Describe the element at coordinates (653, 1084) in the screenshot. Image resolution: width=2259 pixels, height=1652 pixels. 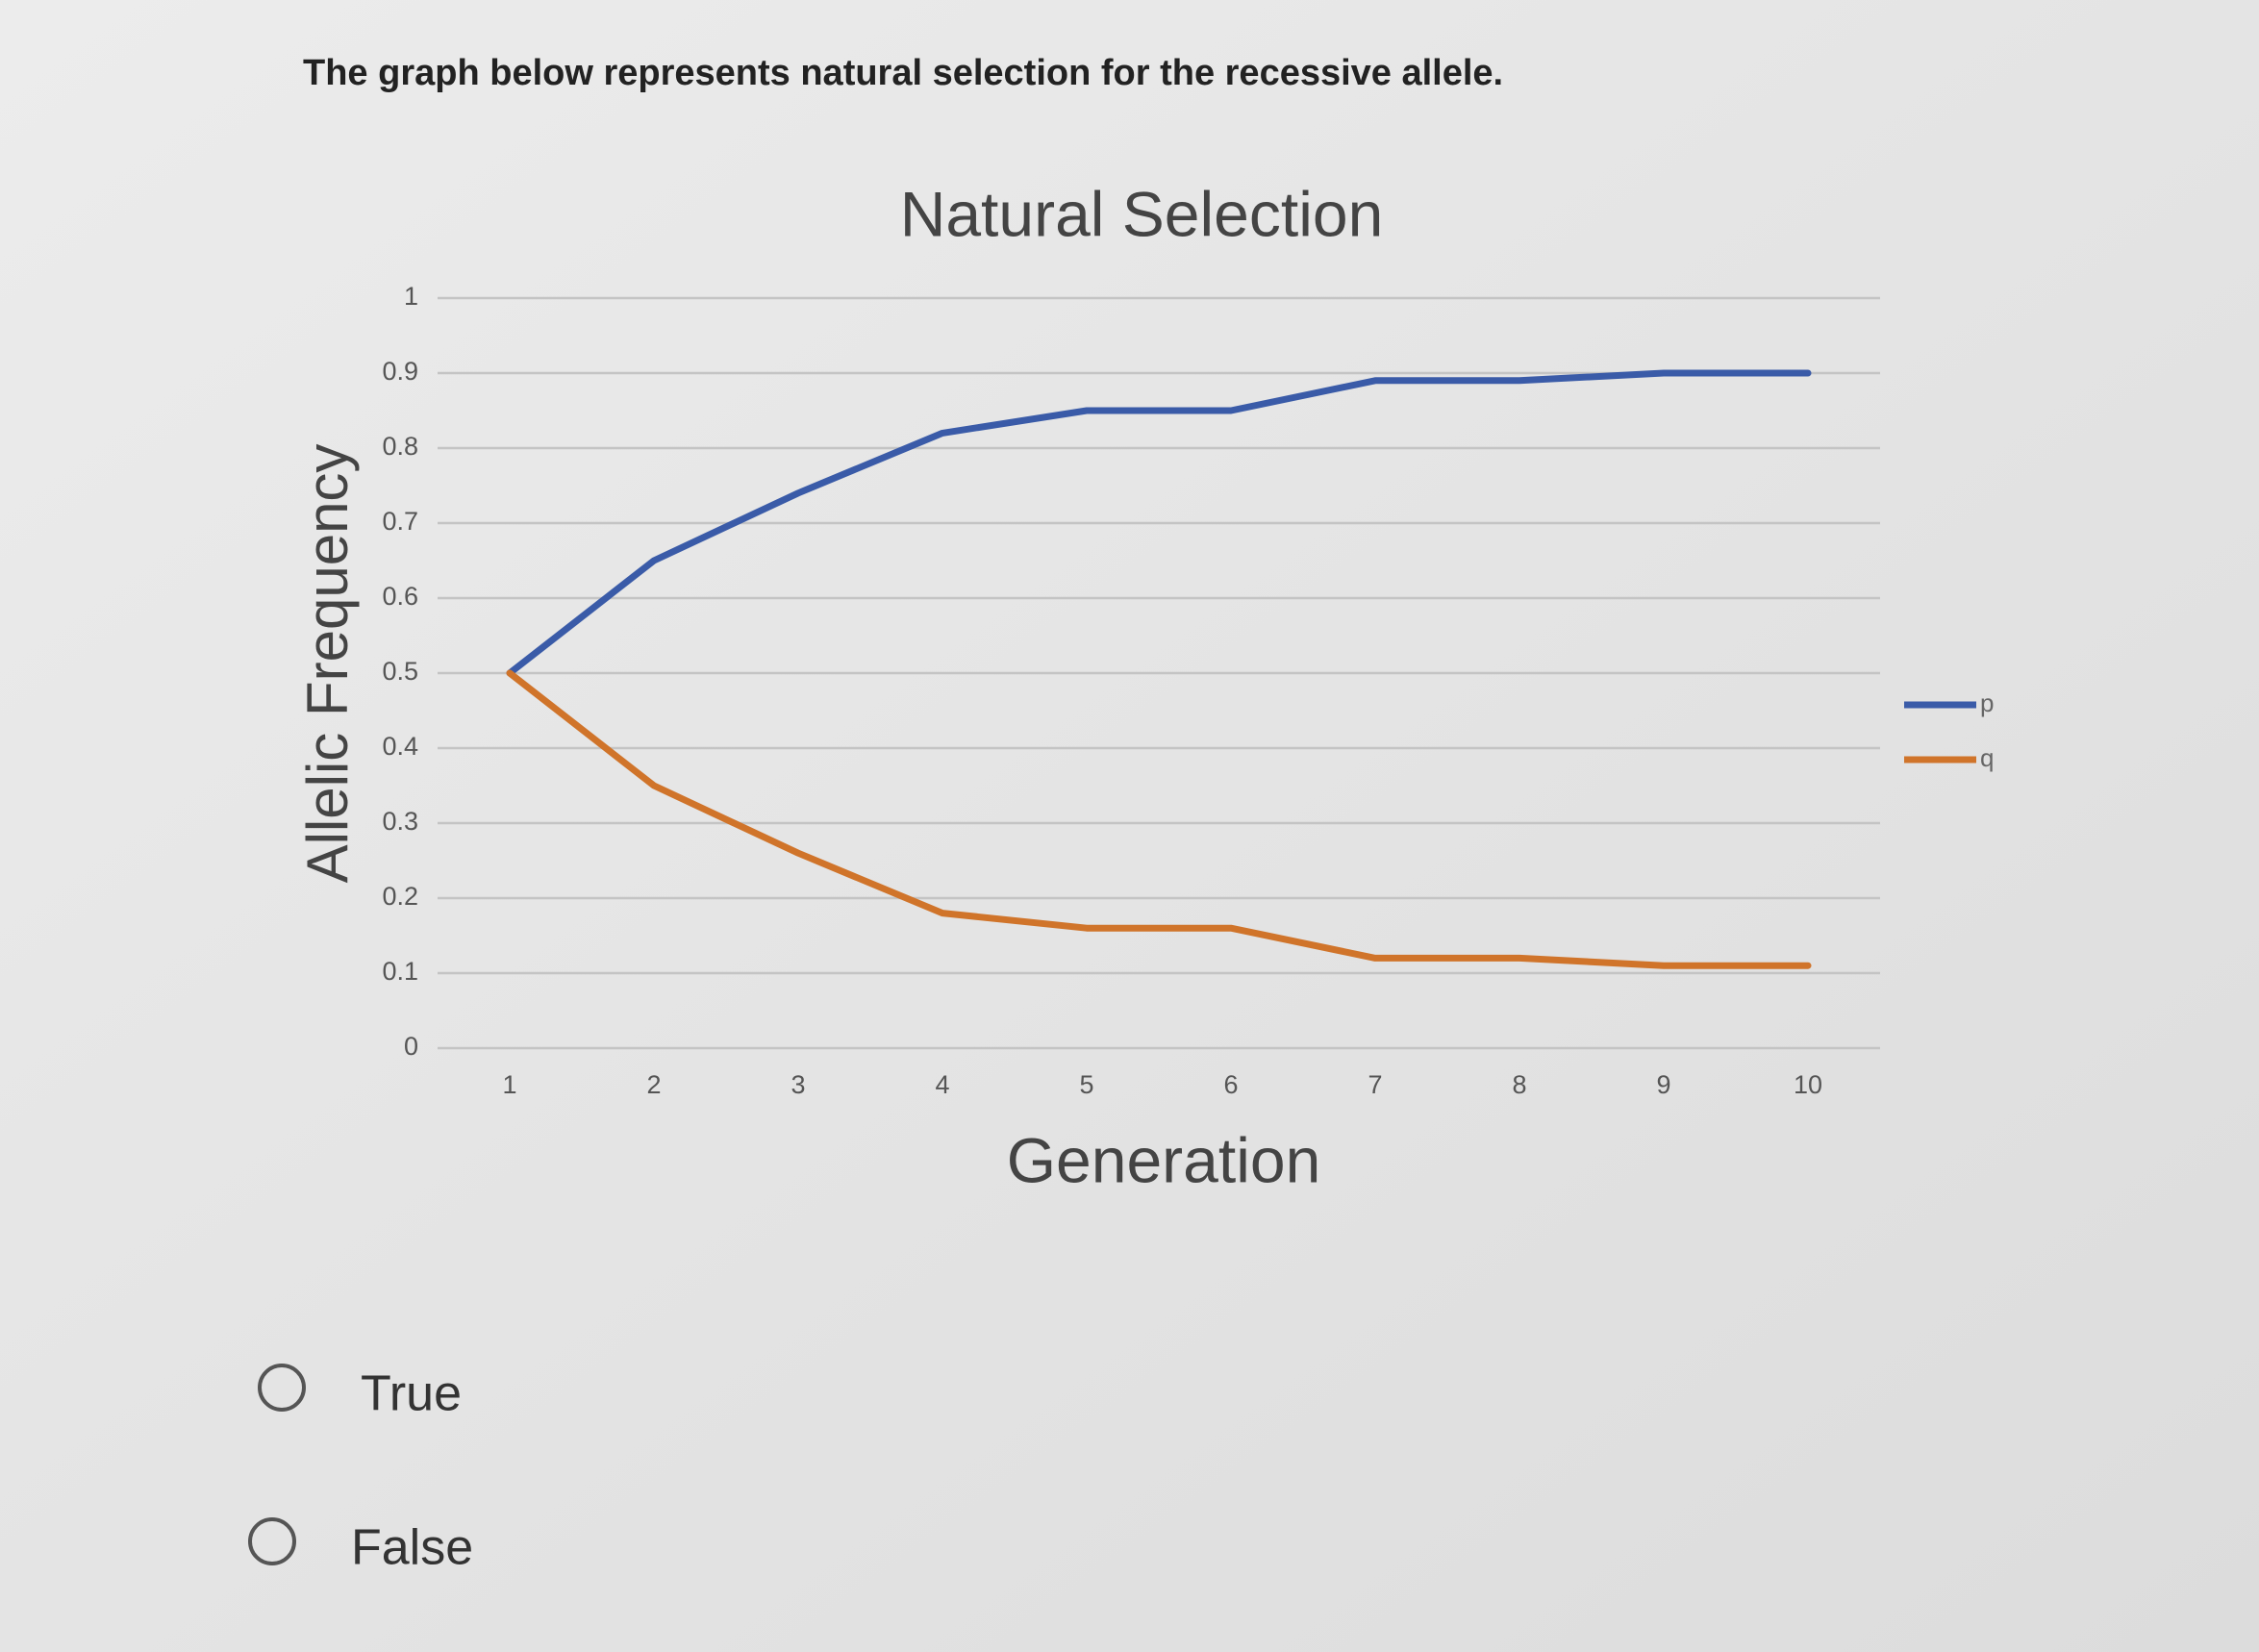
I see `x-tick-label: 2` at that location.